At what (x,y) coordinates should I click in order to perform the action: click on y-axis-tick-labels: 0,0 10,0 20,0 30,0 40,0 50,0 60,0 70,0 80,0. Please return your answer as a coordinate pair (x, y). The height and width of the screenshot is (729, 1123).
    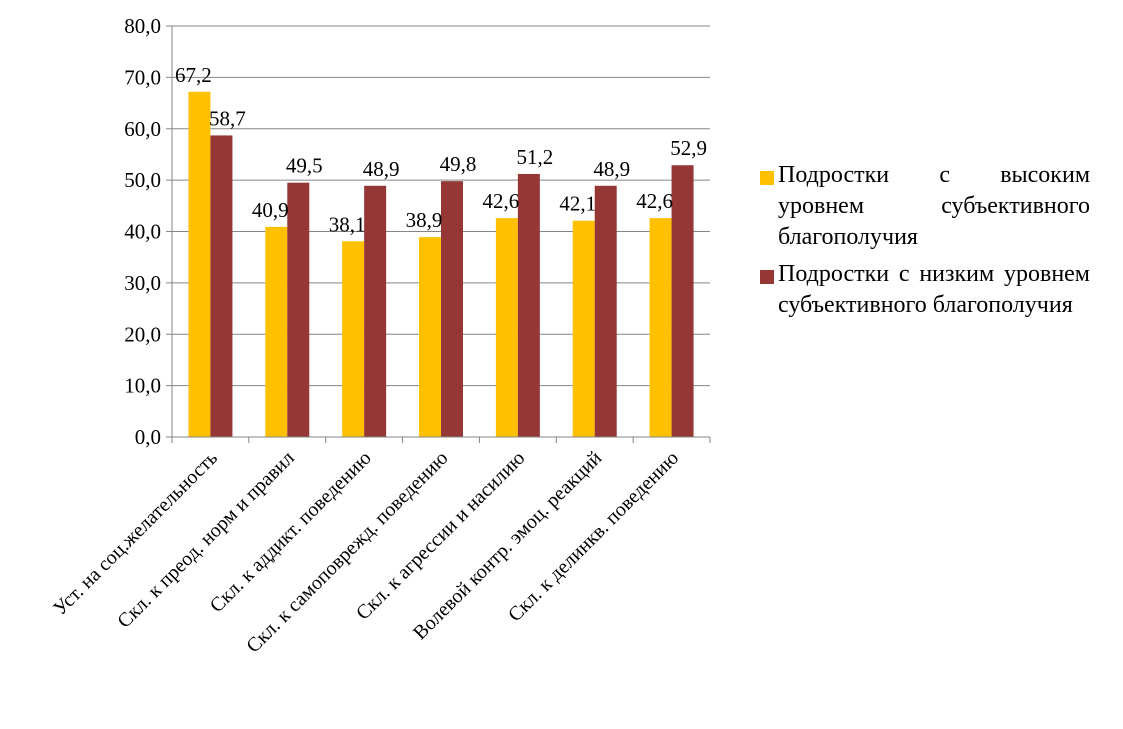
    Looking at the image, I should click on (142, 231).